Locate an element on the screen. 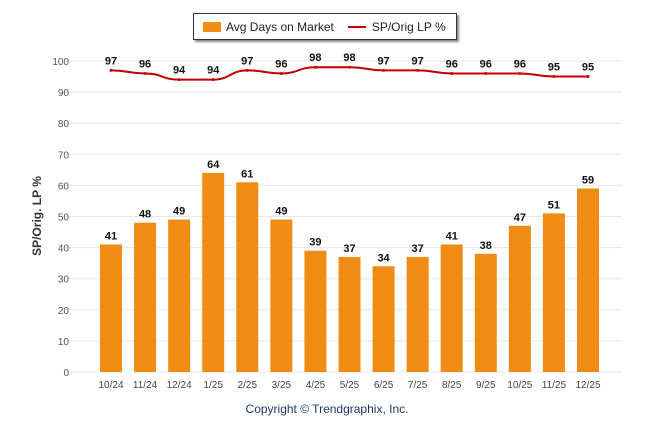 This screenshot has width=646, height=434. bar-data-label: 48 is located at coordinates (145, 215).